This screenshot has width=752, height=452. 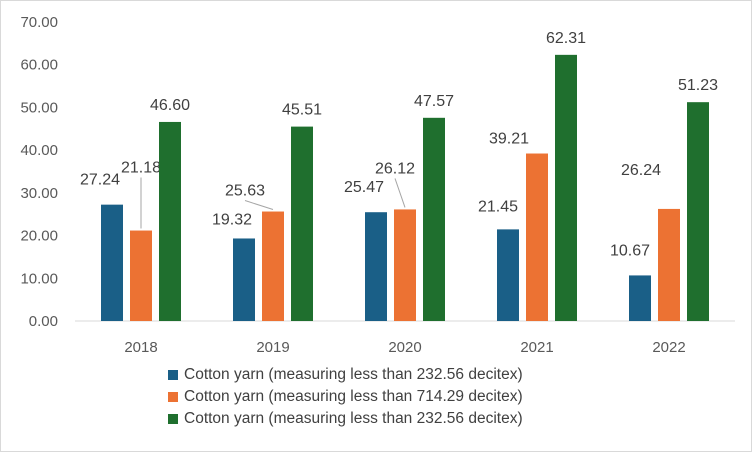 I want to click on bar-s1-2019, so click(x=244, y=279).